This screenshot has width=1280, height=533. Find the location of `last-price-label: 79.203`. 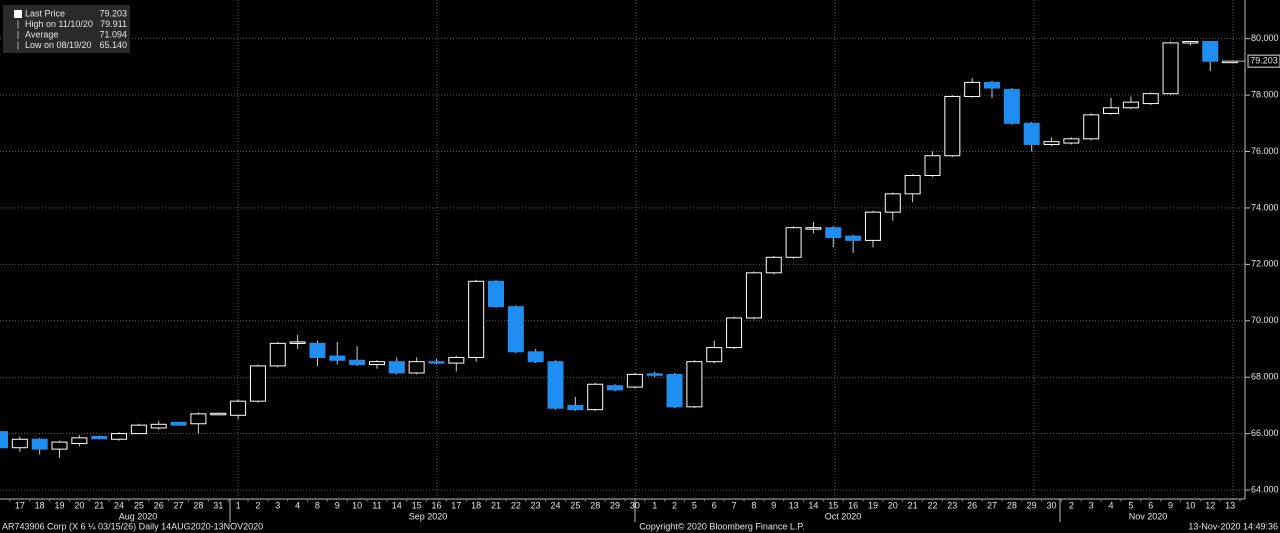

last-price-label: 79.203 is located at coordinates (1264, 61).